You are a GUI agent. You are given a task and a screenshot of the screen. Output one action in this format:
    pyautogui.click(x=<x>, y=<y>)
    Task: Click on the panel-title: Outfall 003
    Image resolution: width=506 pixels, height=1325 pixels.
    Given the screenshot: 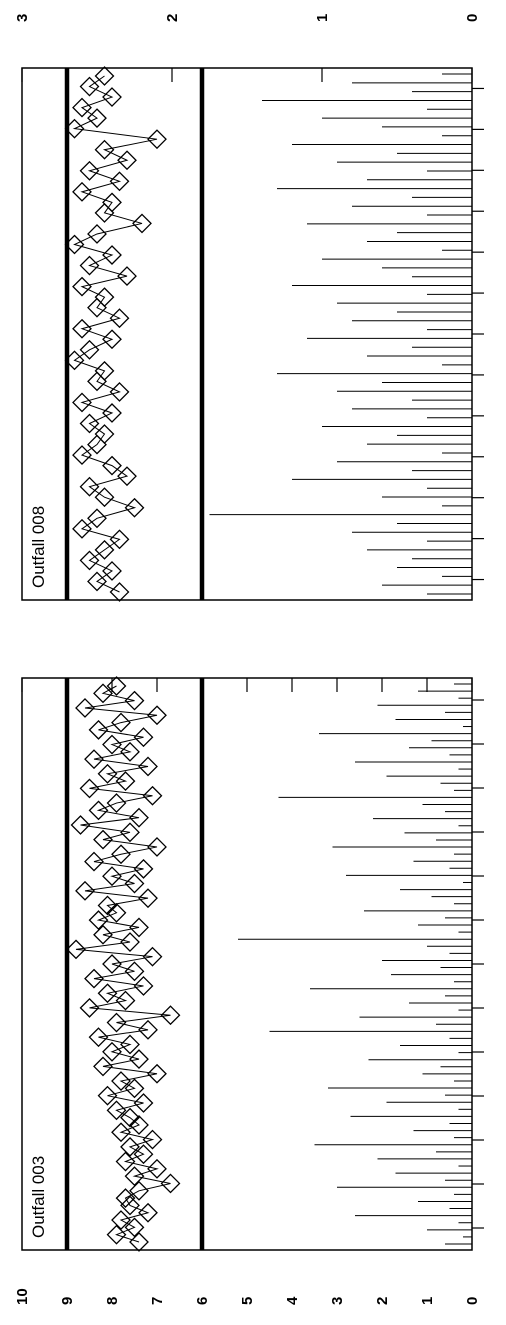 What is the action you would take?
    pyautogui.click(x=38, y=1197)
    